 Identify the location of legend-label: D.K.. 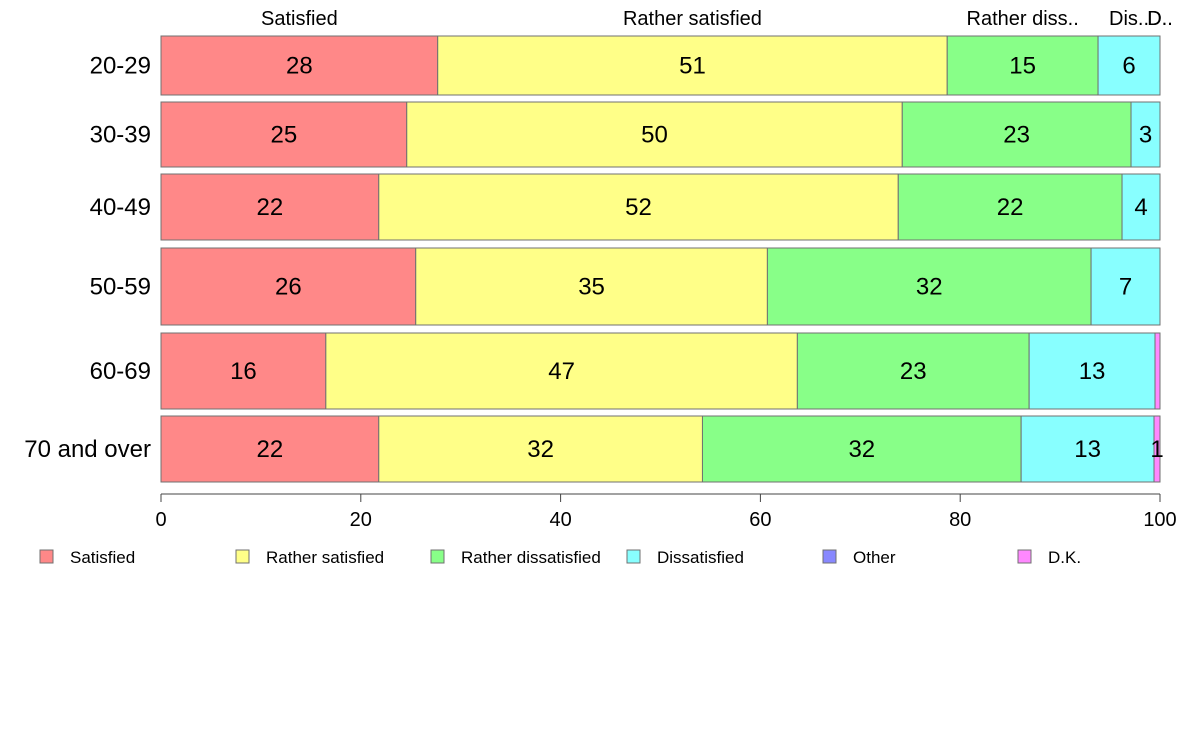
(1064, 557).